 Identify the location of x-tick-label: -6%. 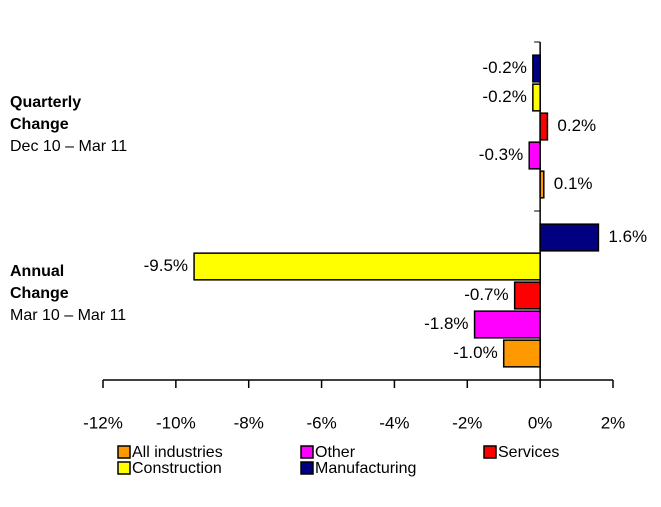
(321, 422).